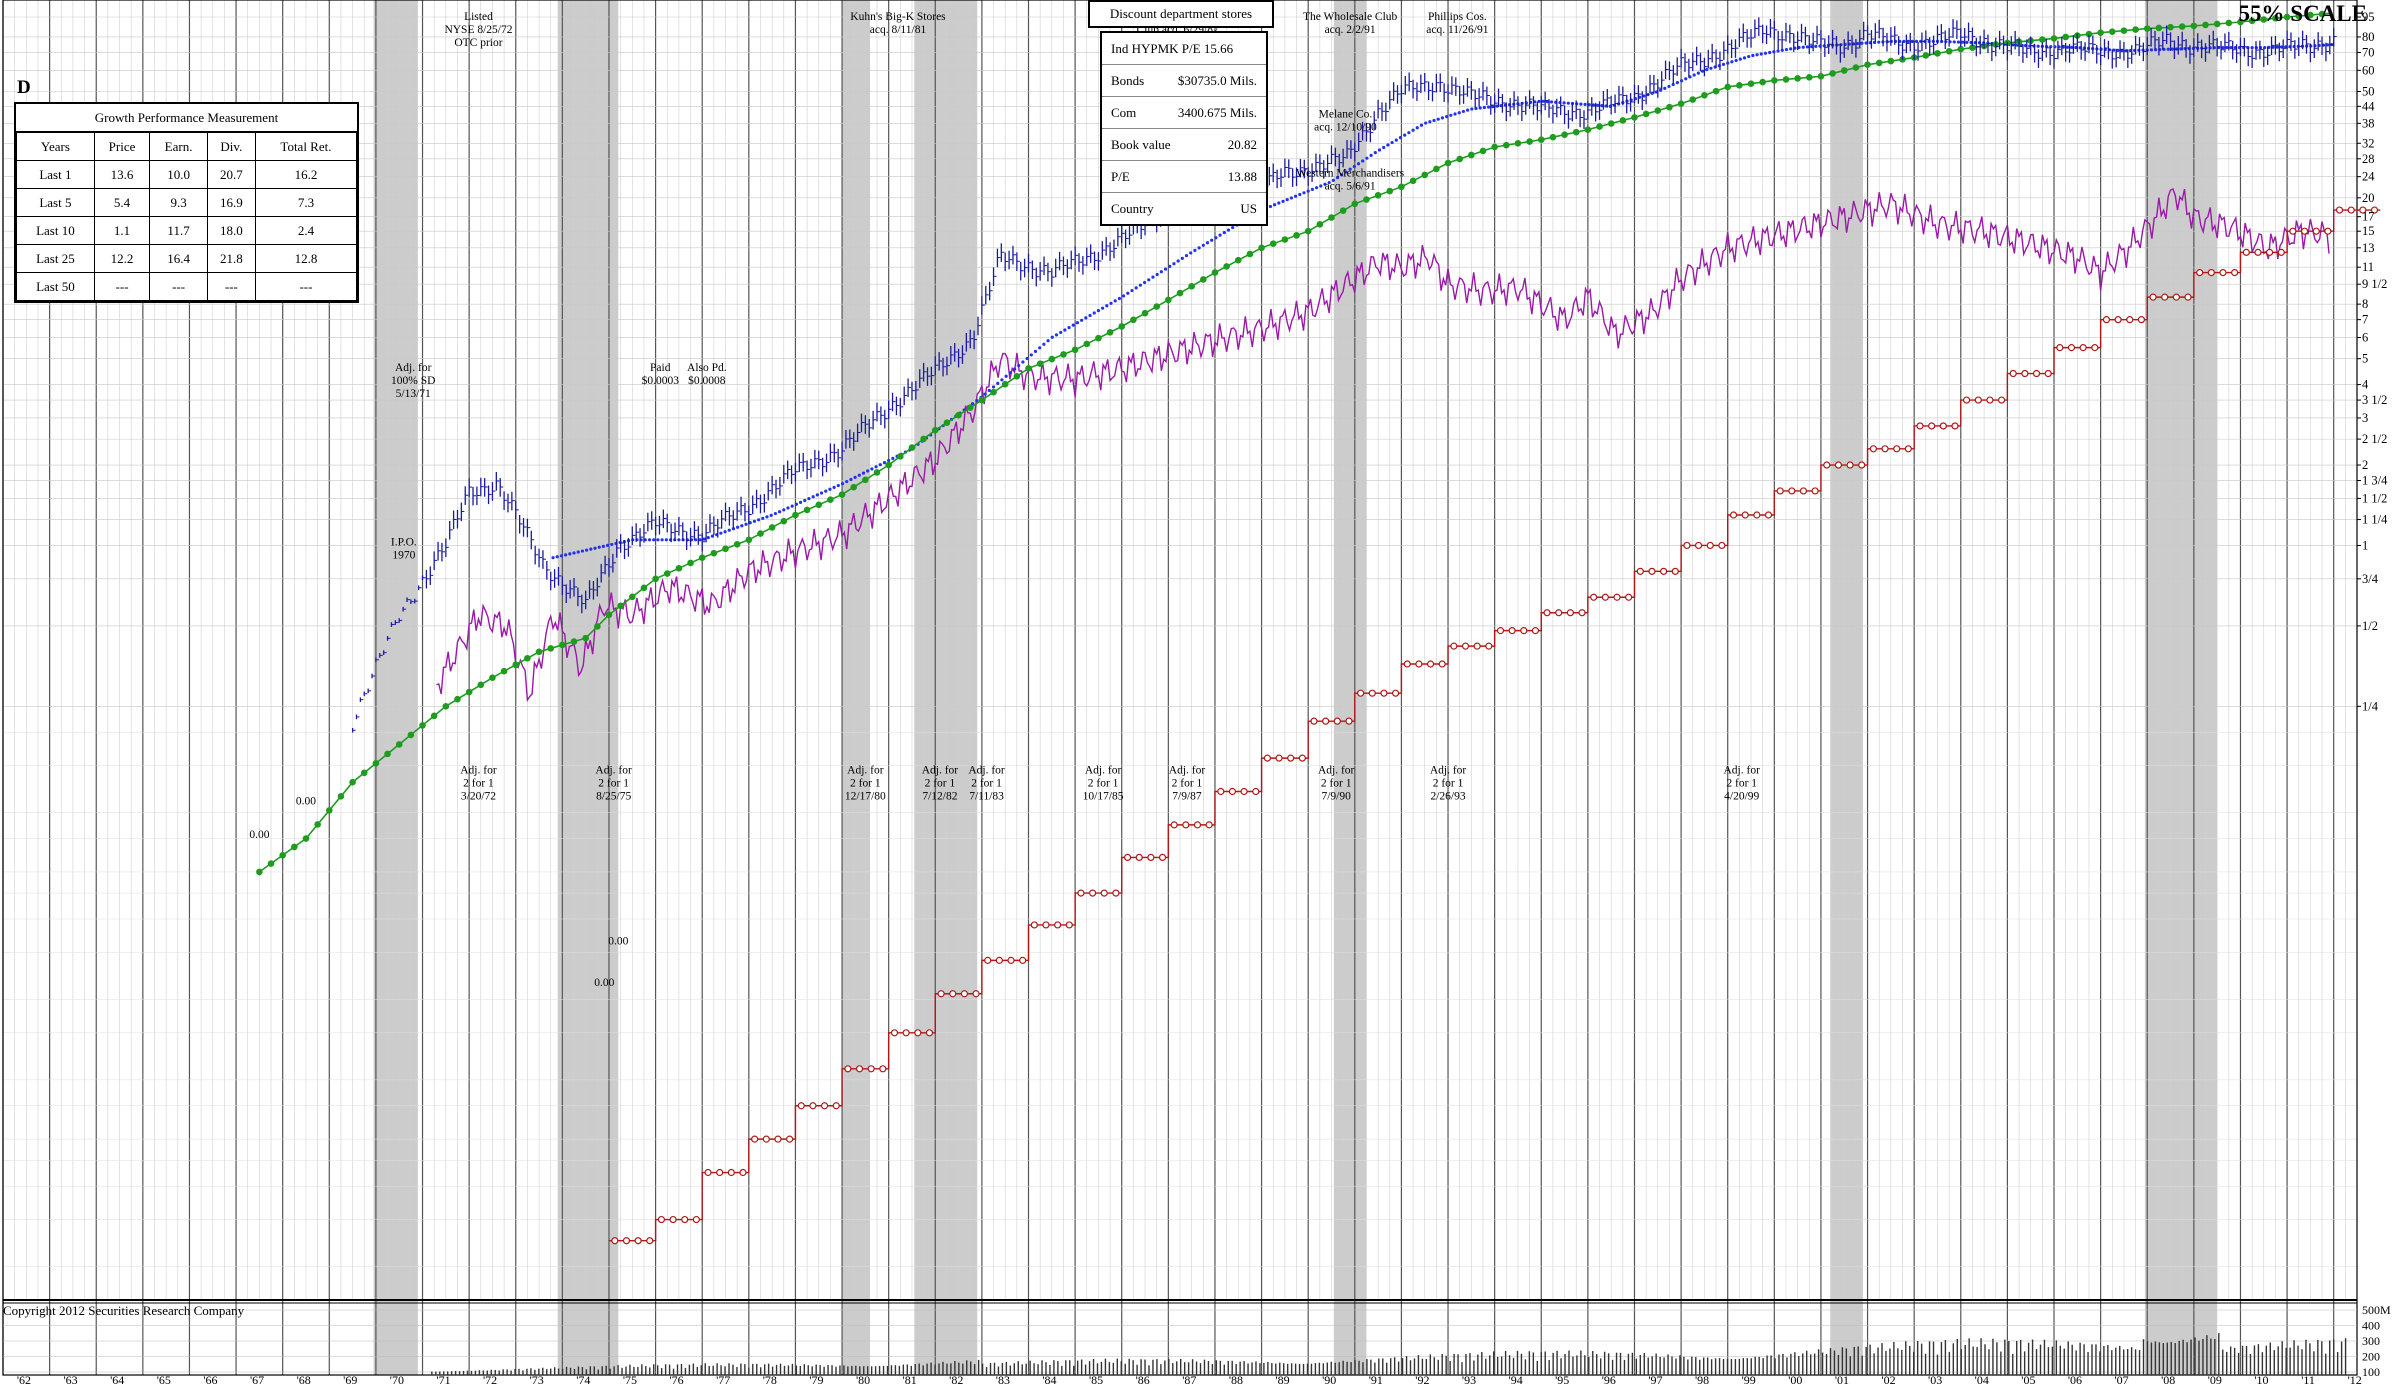  I want to click on y-tick-label: 44, so click(2368, 106).